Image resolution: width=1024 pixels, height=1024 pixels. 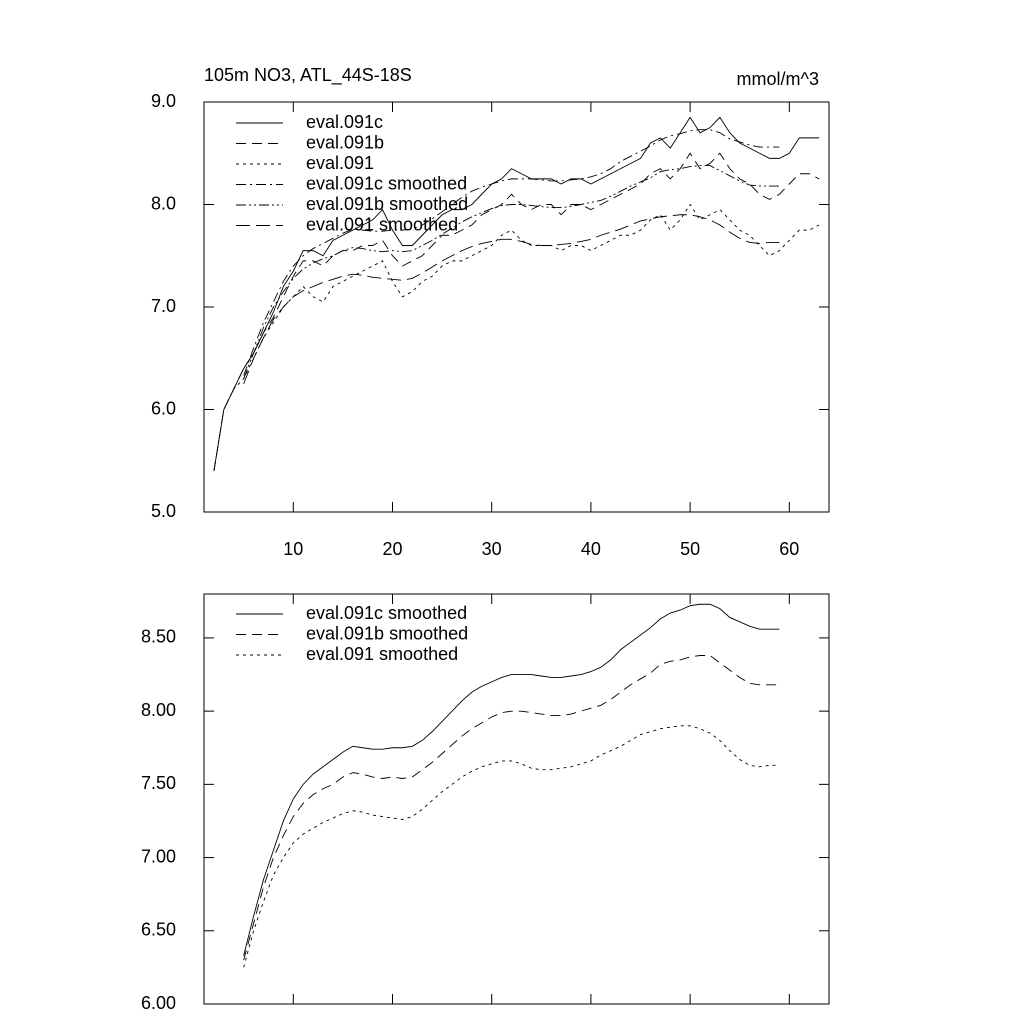 What do you see at coordinates (158, 783) in the screenshot?
I see `y-tick-label: 7.50` at bounding box center [158, 783].